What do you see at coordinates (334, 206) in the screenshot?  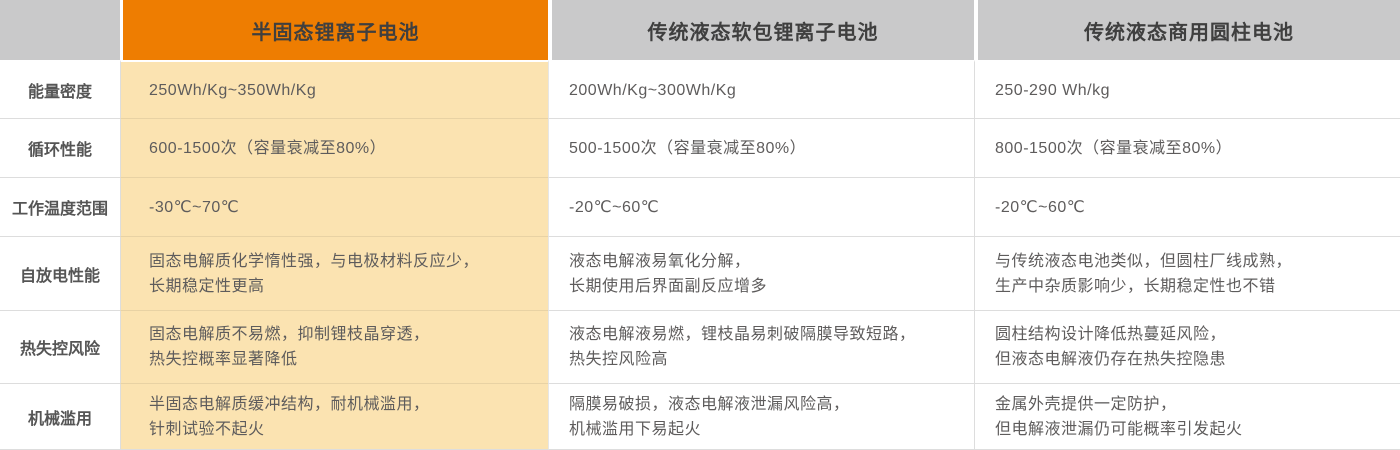 I see `cell-temperature-range-semi-solid: -30℃~70℃` at bounding box center [334, 206].